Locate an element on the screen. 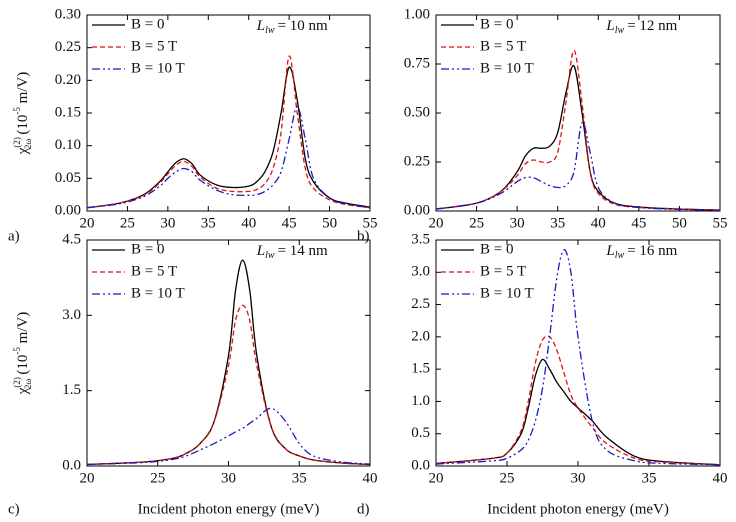  y-label-exponent: -5 is located at coordinates (17, 111).